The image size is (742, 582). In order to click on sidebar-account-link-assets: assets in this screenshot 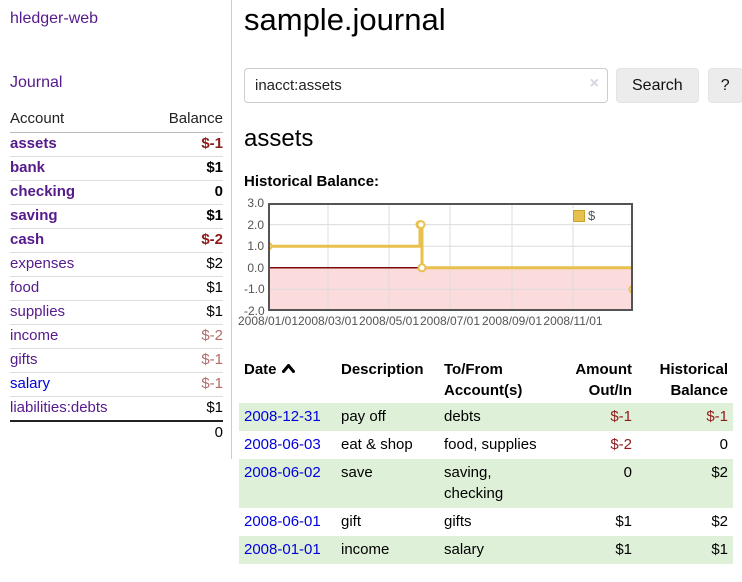, I will do `click(33, 143)`.